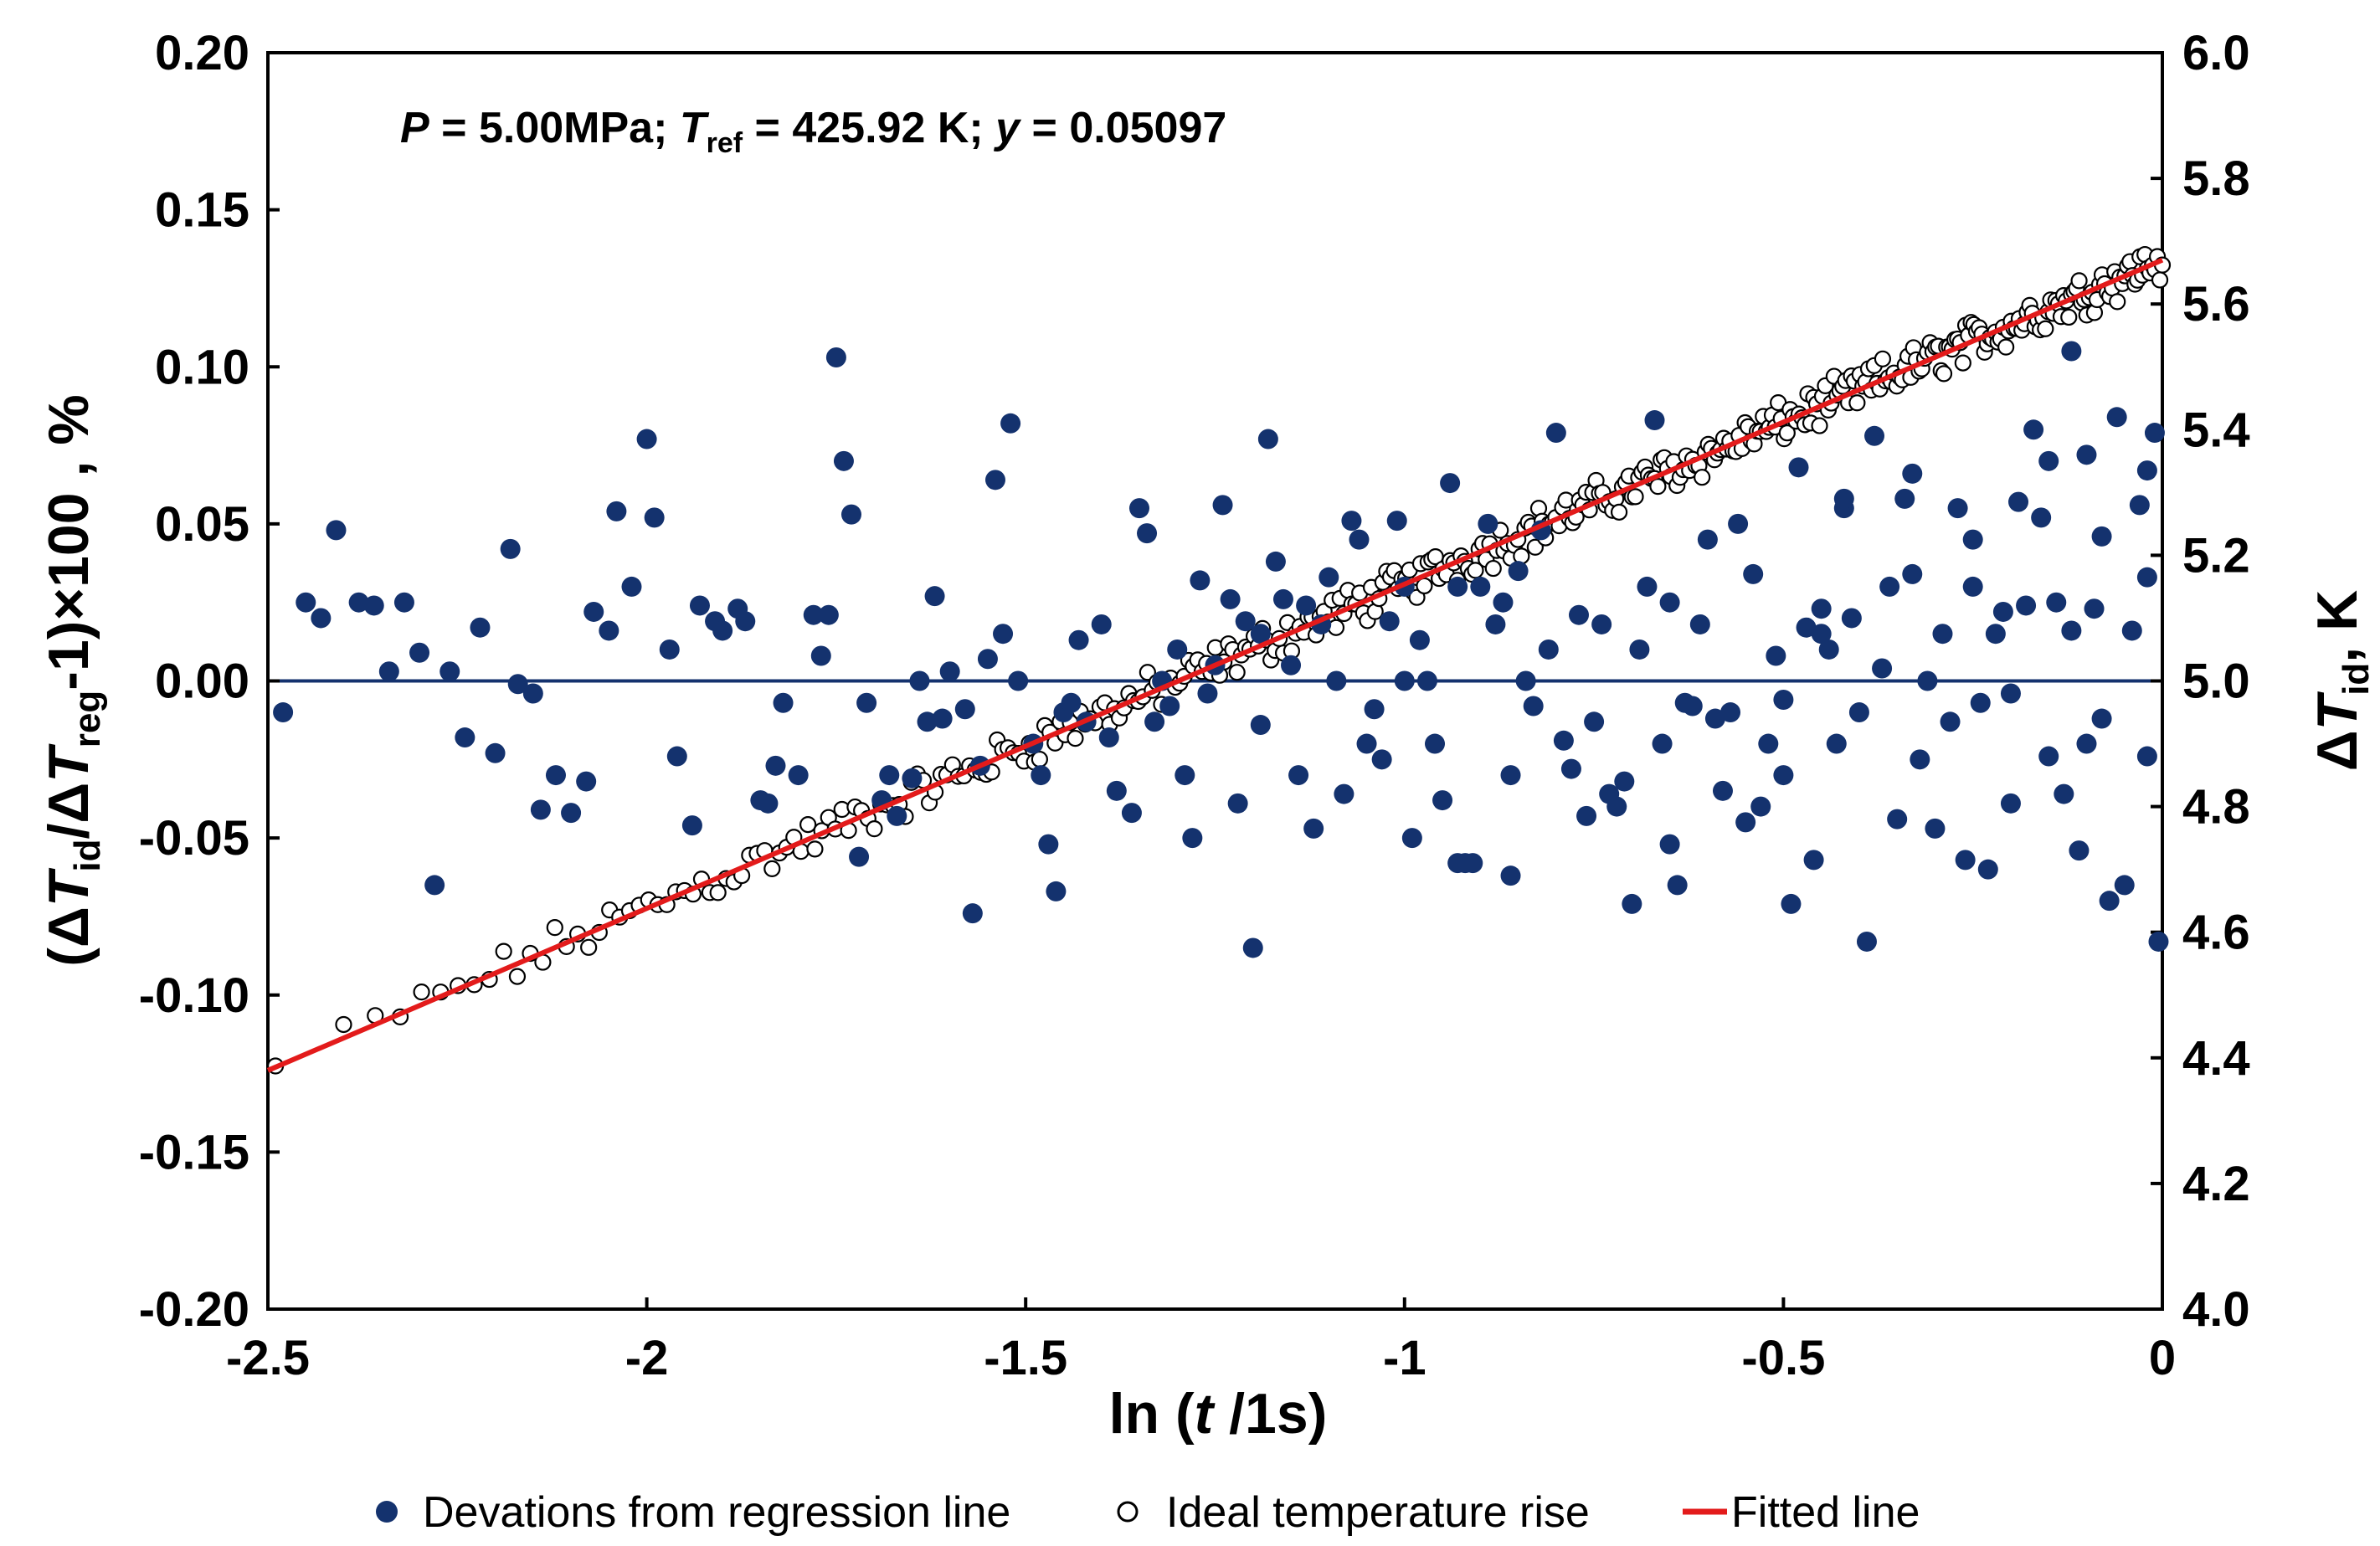 The image size is (2380, 1546). I want to click on bottom-tick-label: -1, so click(1404, 1358).